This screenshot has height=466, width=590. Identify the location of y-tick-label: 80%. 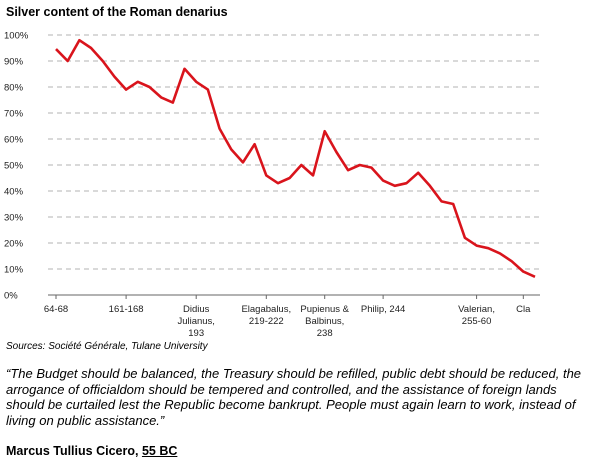
(14, 88).